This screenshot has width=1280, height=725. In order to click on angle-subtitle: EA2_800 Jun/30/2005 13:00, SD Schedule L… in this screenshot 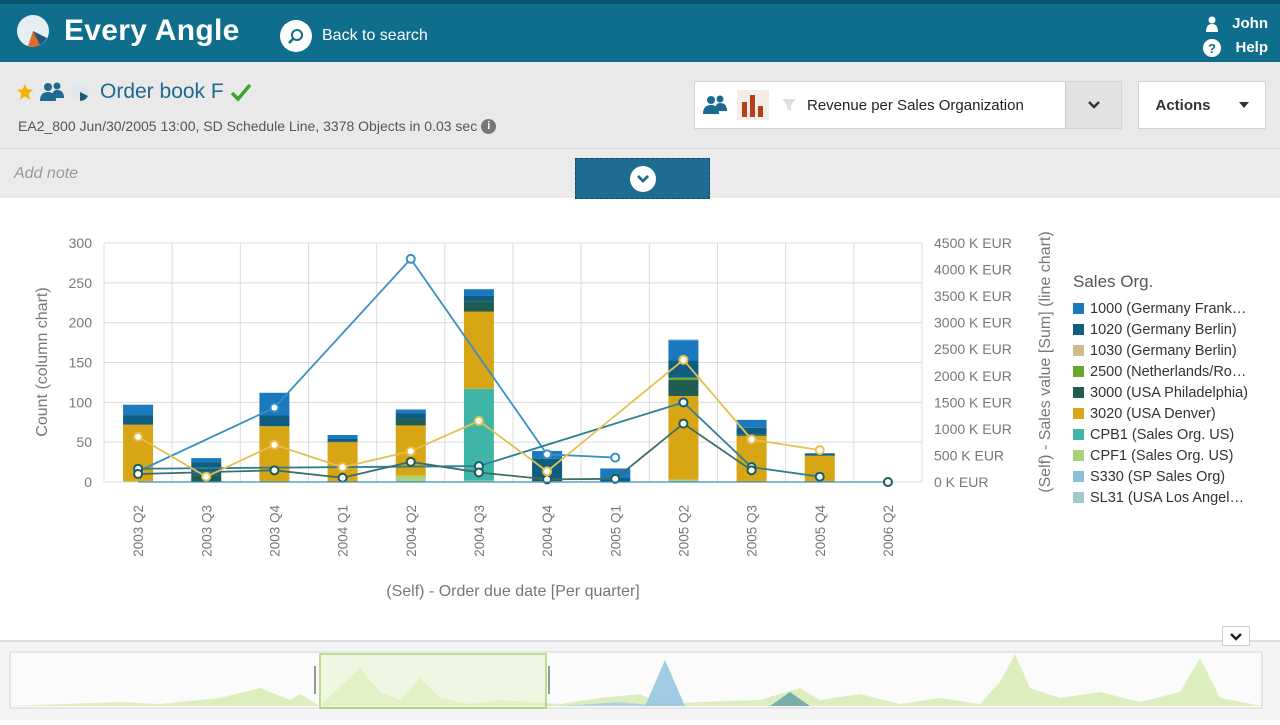, I will do `click(257, 126)`.